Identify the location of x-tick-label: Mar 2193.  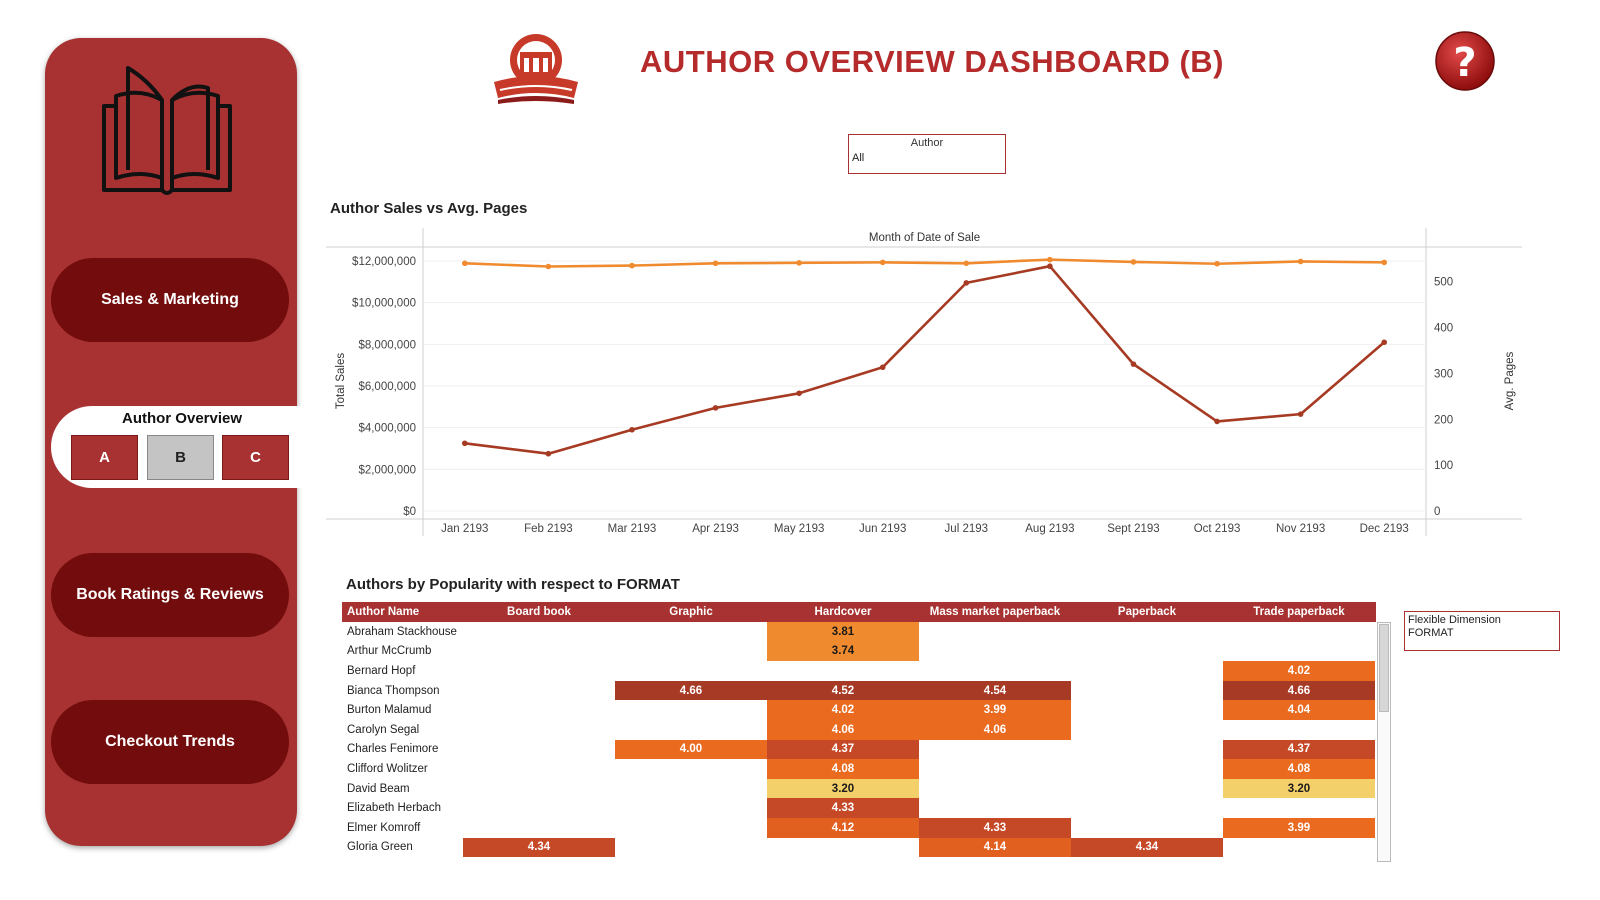
(632, 529).